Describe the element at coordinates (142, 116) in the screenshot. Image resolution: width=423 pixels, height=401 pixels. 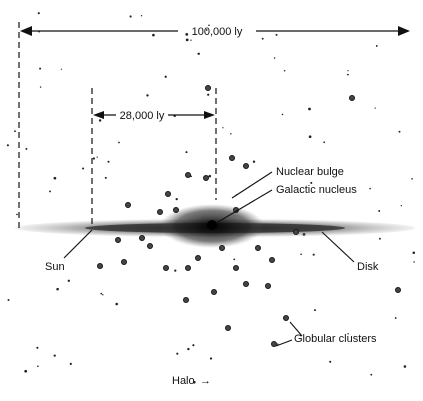
I see `bulge-diameter-label: 28,000 ly` at that location.